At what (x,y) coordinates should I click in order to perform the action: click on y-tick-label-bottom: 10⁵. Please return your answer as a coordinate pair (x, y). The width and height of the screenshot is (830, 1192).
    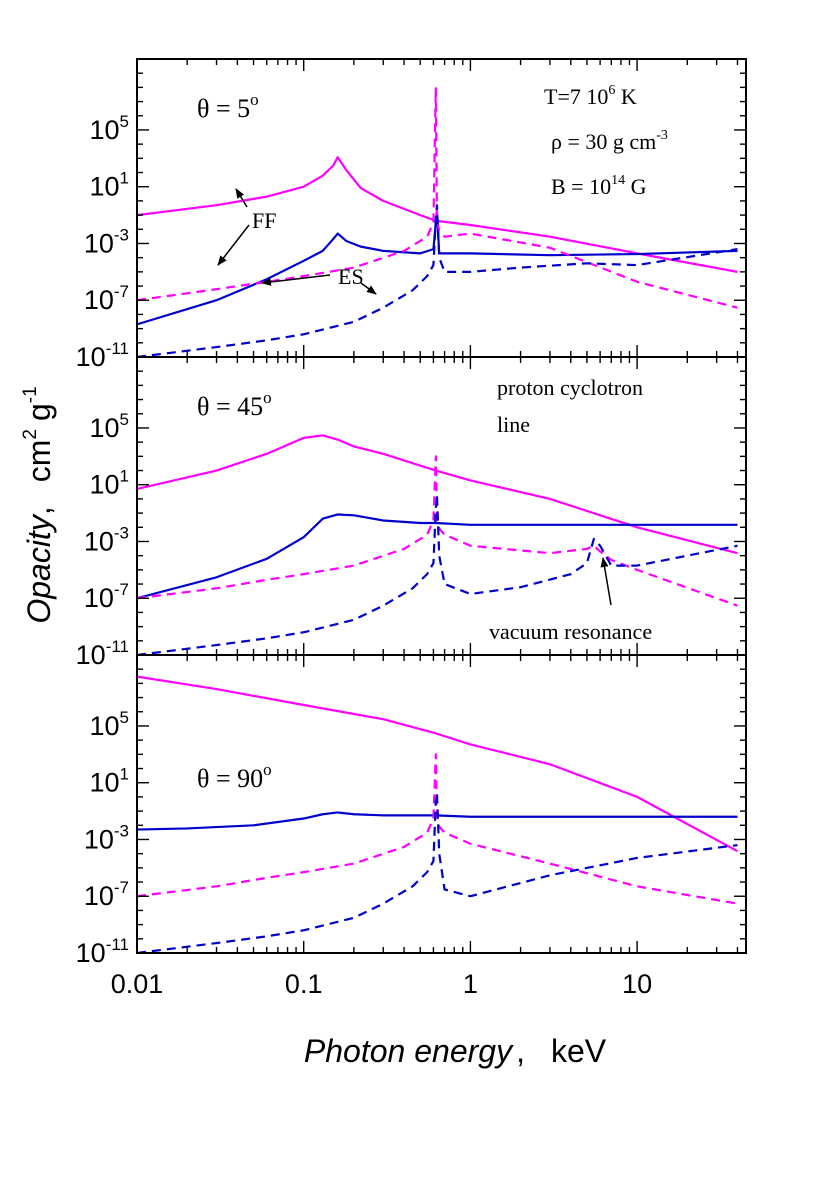
    Looking at the image, I should click on (109, 724).